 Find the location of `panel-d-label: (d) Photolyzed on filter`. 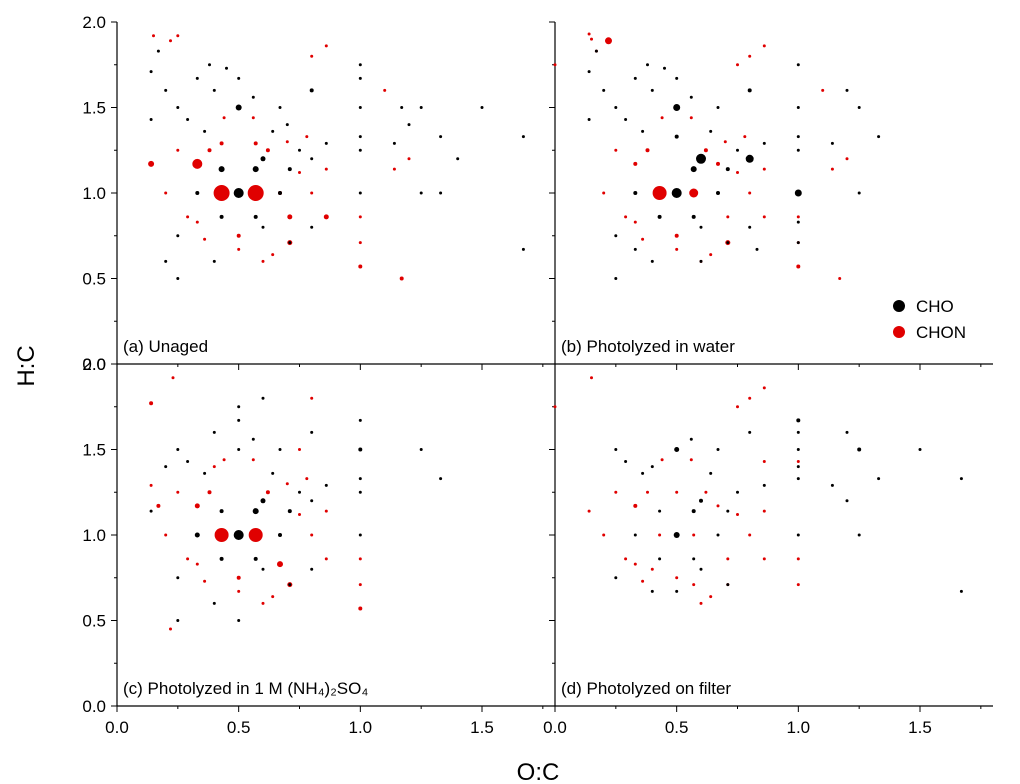

panel-d-label: (d) Photolyzed on filter is located at coordinates (646, 688).